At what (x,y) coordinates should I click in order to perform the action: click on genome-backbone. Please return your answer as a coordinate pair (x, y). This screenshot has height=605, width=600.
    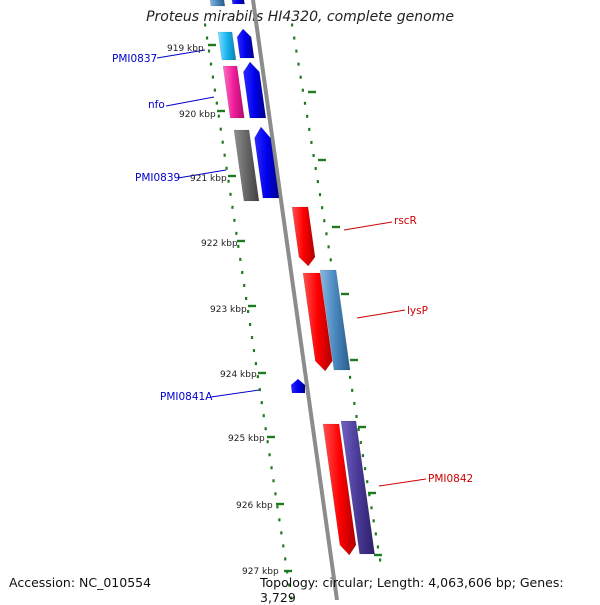
    Looking at the image, I should click on (295, 300).